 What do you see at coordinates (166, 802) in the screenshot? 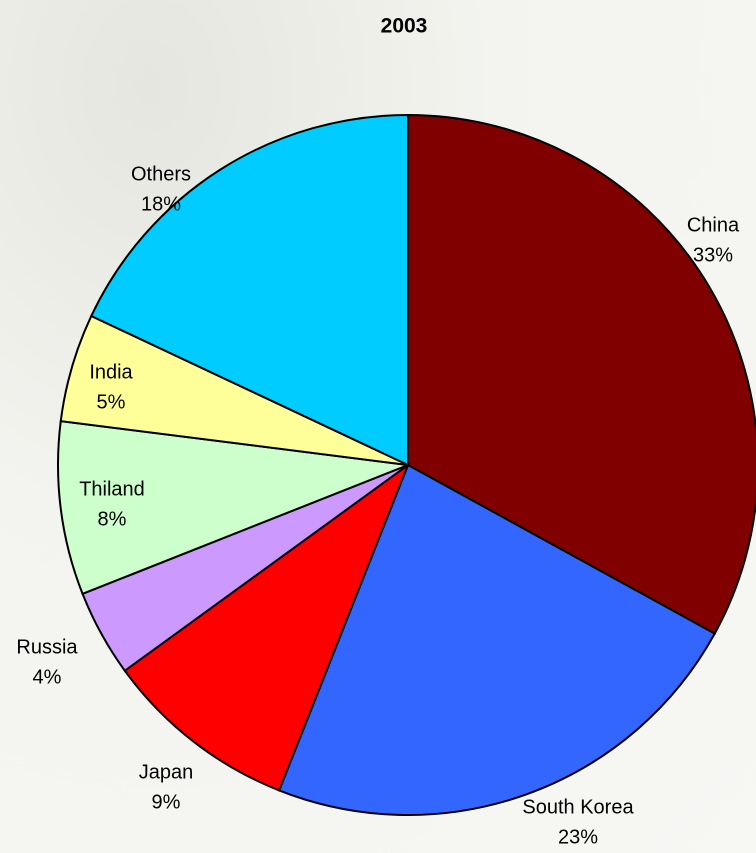
I see `slice-label-value: 9%` at bounding box center [166, 802].